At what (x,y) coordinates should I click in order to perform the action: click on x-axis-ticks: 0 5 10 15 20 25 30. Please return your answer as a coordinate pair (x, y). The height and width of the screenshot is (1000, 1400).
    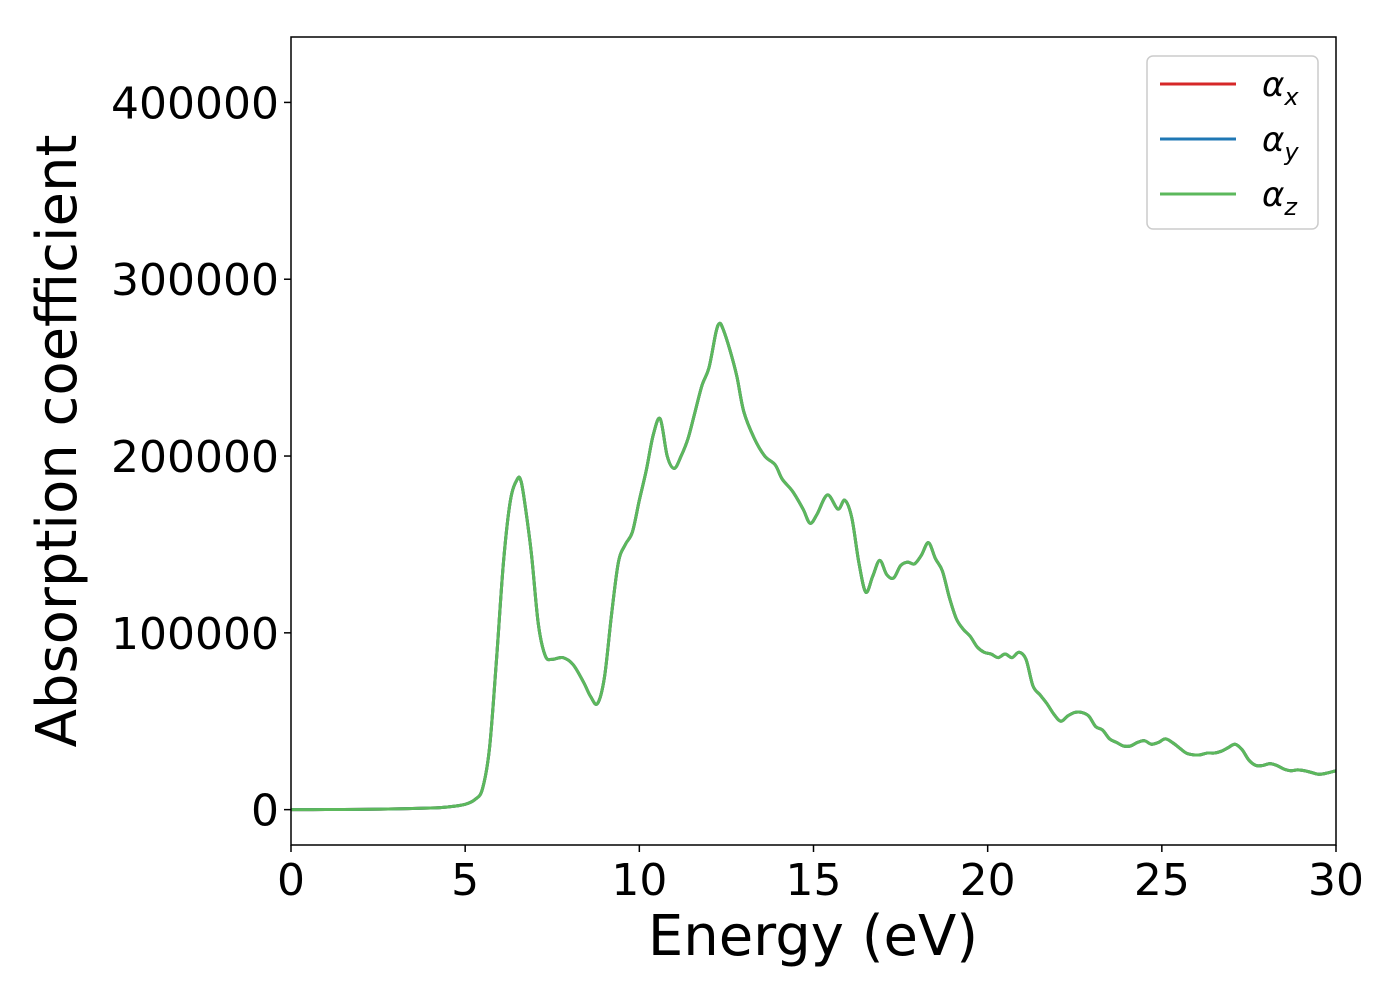
    Looking at the image, I should click on (820, 875).